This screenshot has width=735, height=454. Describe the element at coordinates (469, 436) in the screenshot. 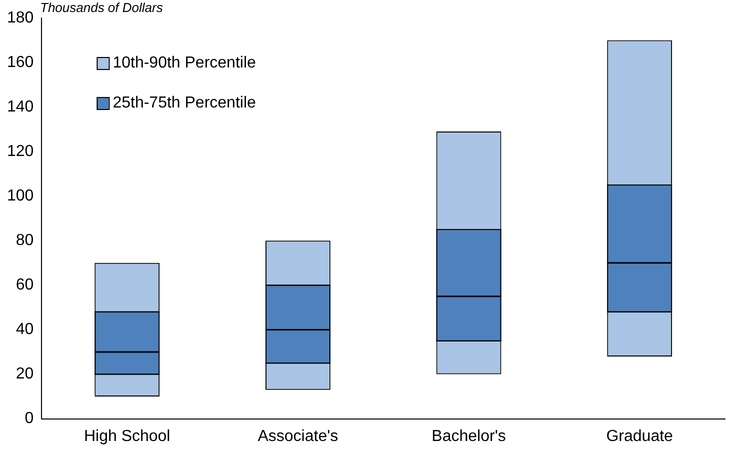

I see `x-tick-label: Bachelor's` at that location.